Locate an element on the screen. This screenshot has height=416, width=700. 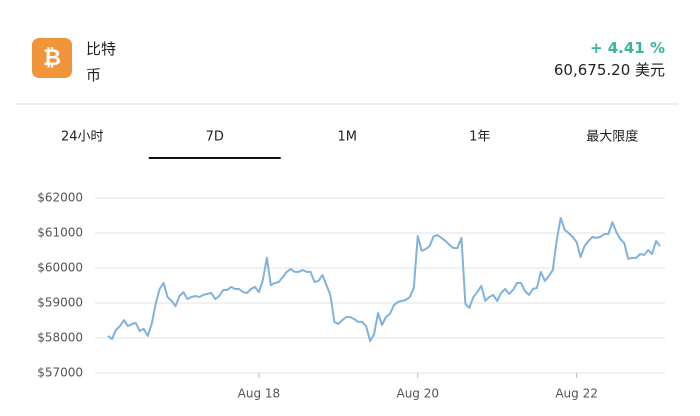
coin-name: 比特币 is located at coordinates (101, 62).